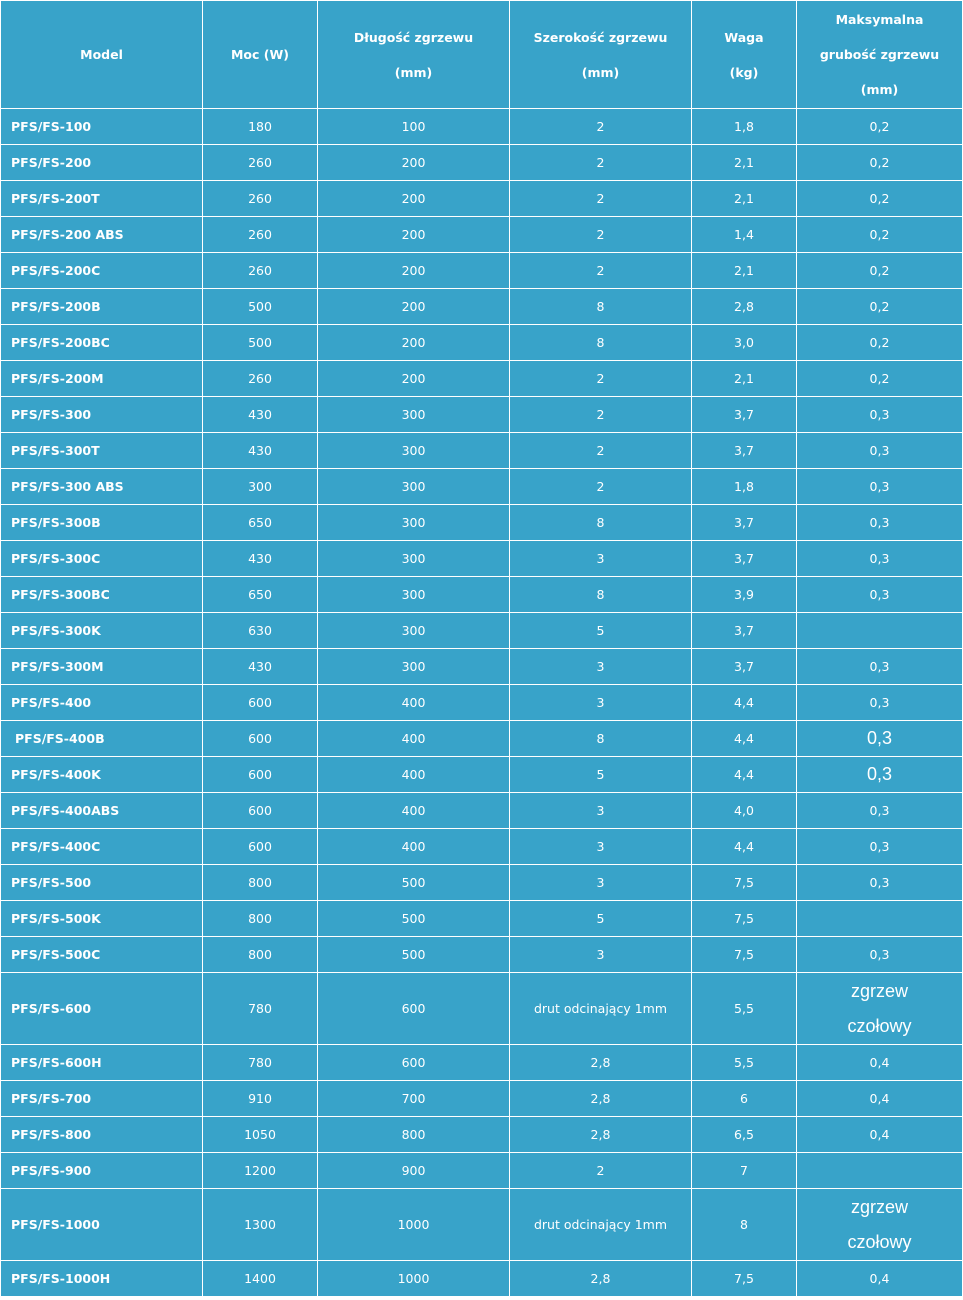 This screenshot has height=1300, width=963. What do you see at coordinates (744, 1134) in the screenshot?
I see `cell-weight: 6,5` at bounding box center [744, 1134].